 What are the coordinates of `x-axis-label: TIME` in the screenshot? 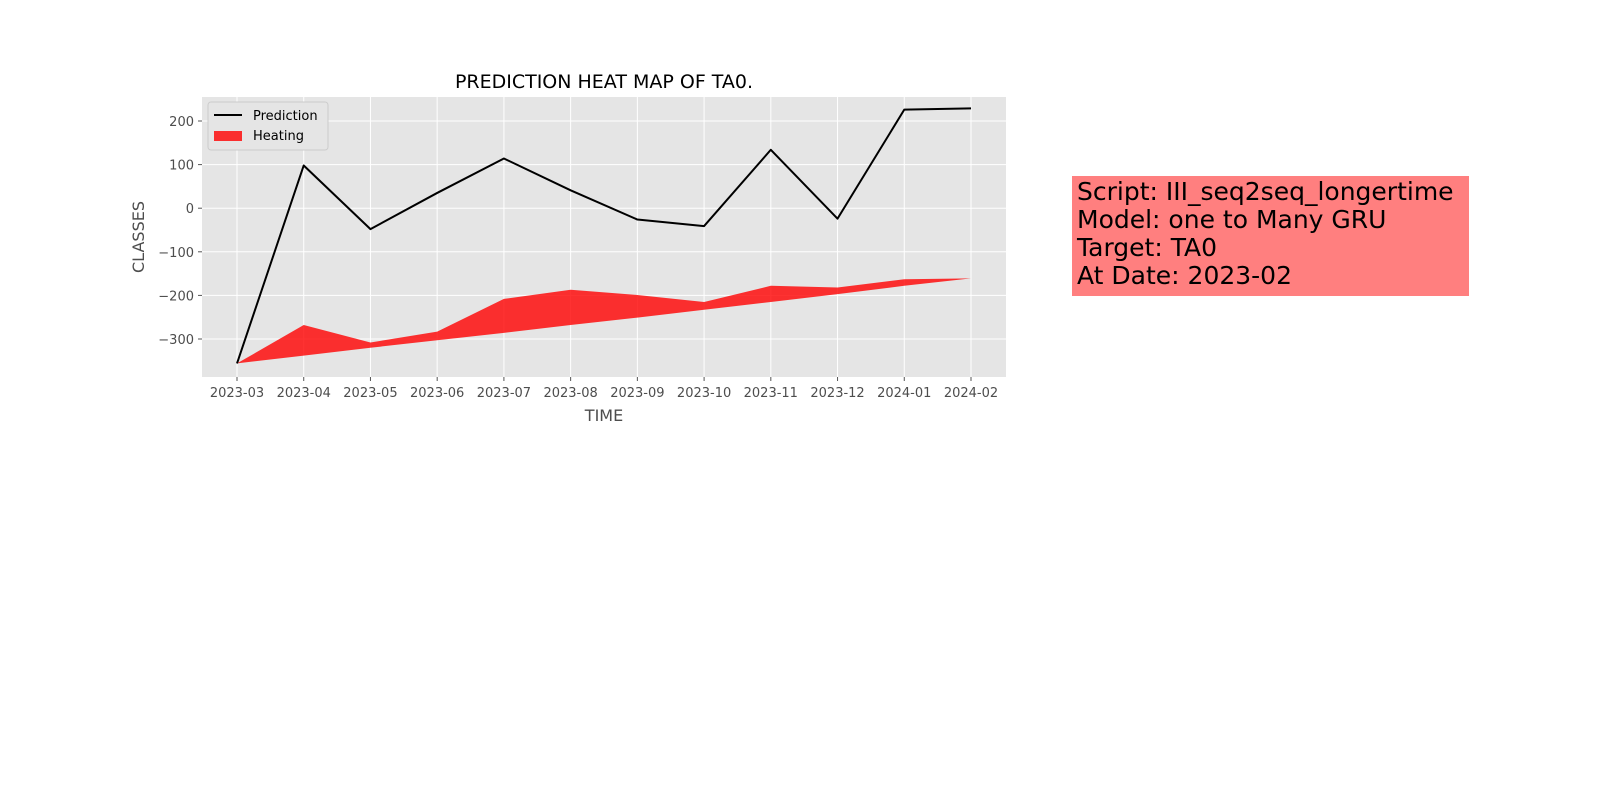 It's located at (603, 415).